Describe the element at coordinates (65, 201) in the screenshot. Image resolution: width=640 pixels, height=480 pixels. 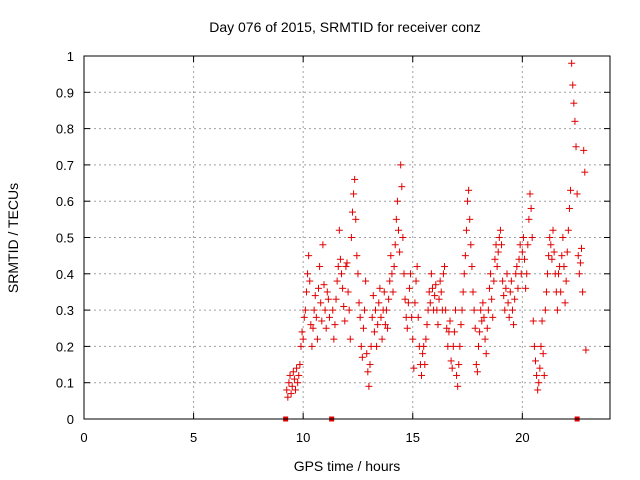
I see `y-tick-label: 0.6` at that location.